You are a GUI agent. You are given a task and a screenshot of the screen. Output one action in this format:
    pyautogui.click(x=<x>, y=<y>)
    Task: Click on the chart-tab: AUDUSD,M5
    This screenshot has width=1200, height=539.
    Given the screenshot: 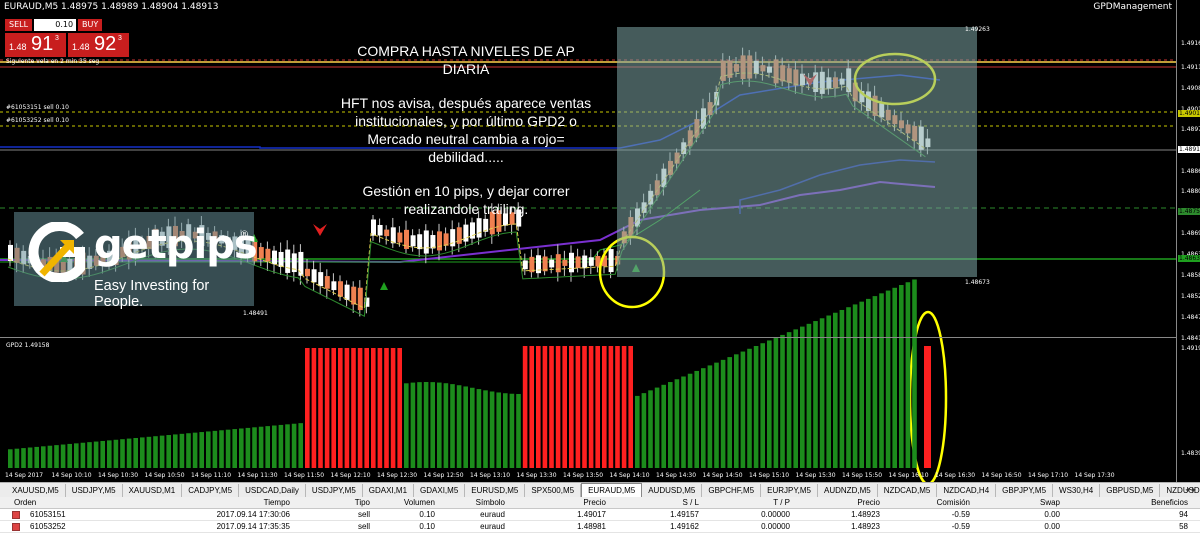 What is the action you would take?
    pyautogui.click(x=672, y=490)
    